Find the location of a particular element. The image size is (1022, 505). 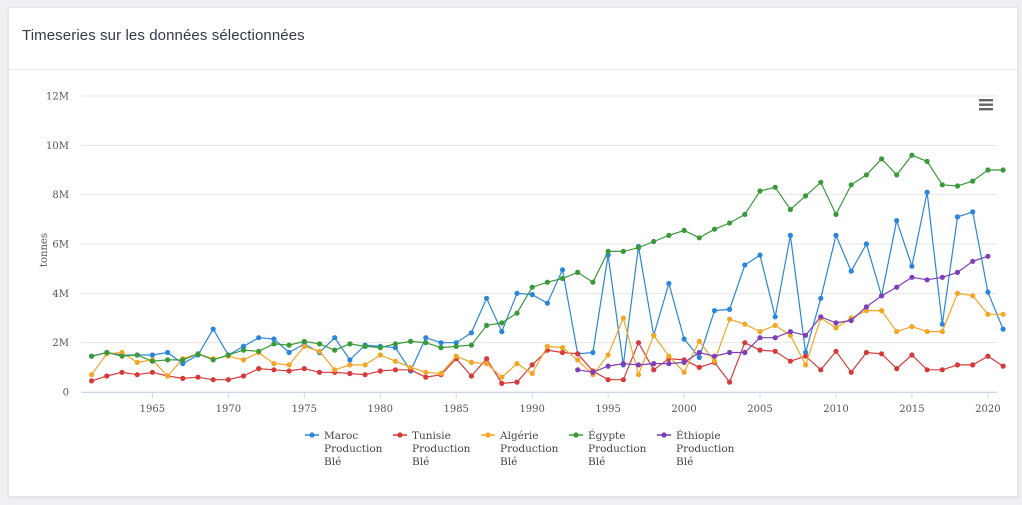

x-tick-label: 2005 is located at coordinates (759, 409).